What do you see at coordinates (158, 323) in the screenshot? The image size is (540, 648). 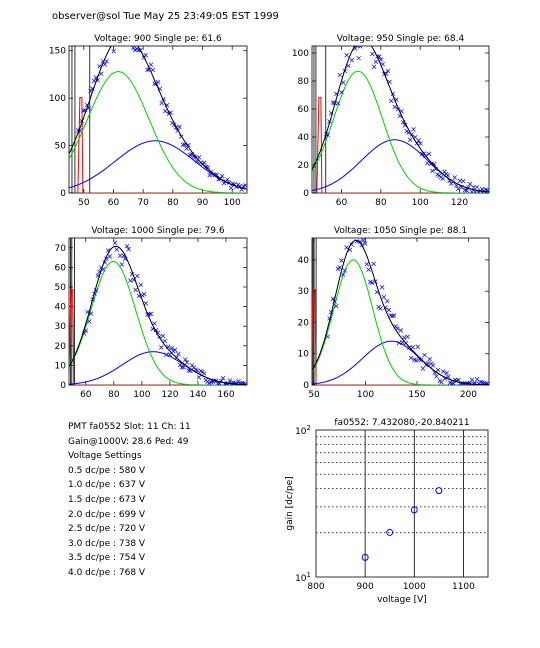 I see `single-pe-fit-curve` at bounding box center [158, 323].